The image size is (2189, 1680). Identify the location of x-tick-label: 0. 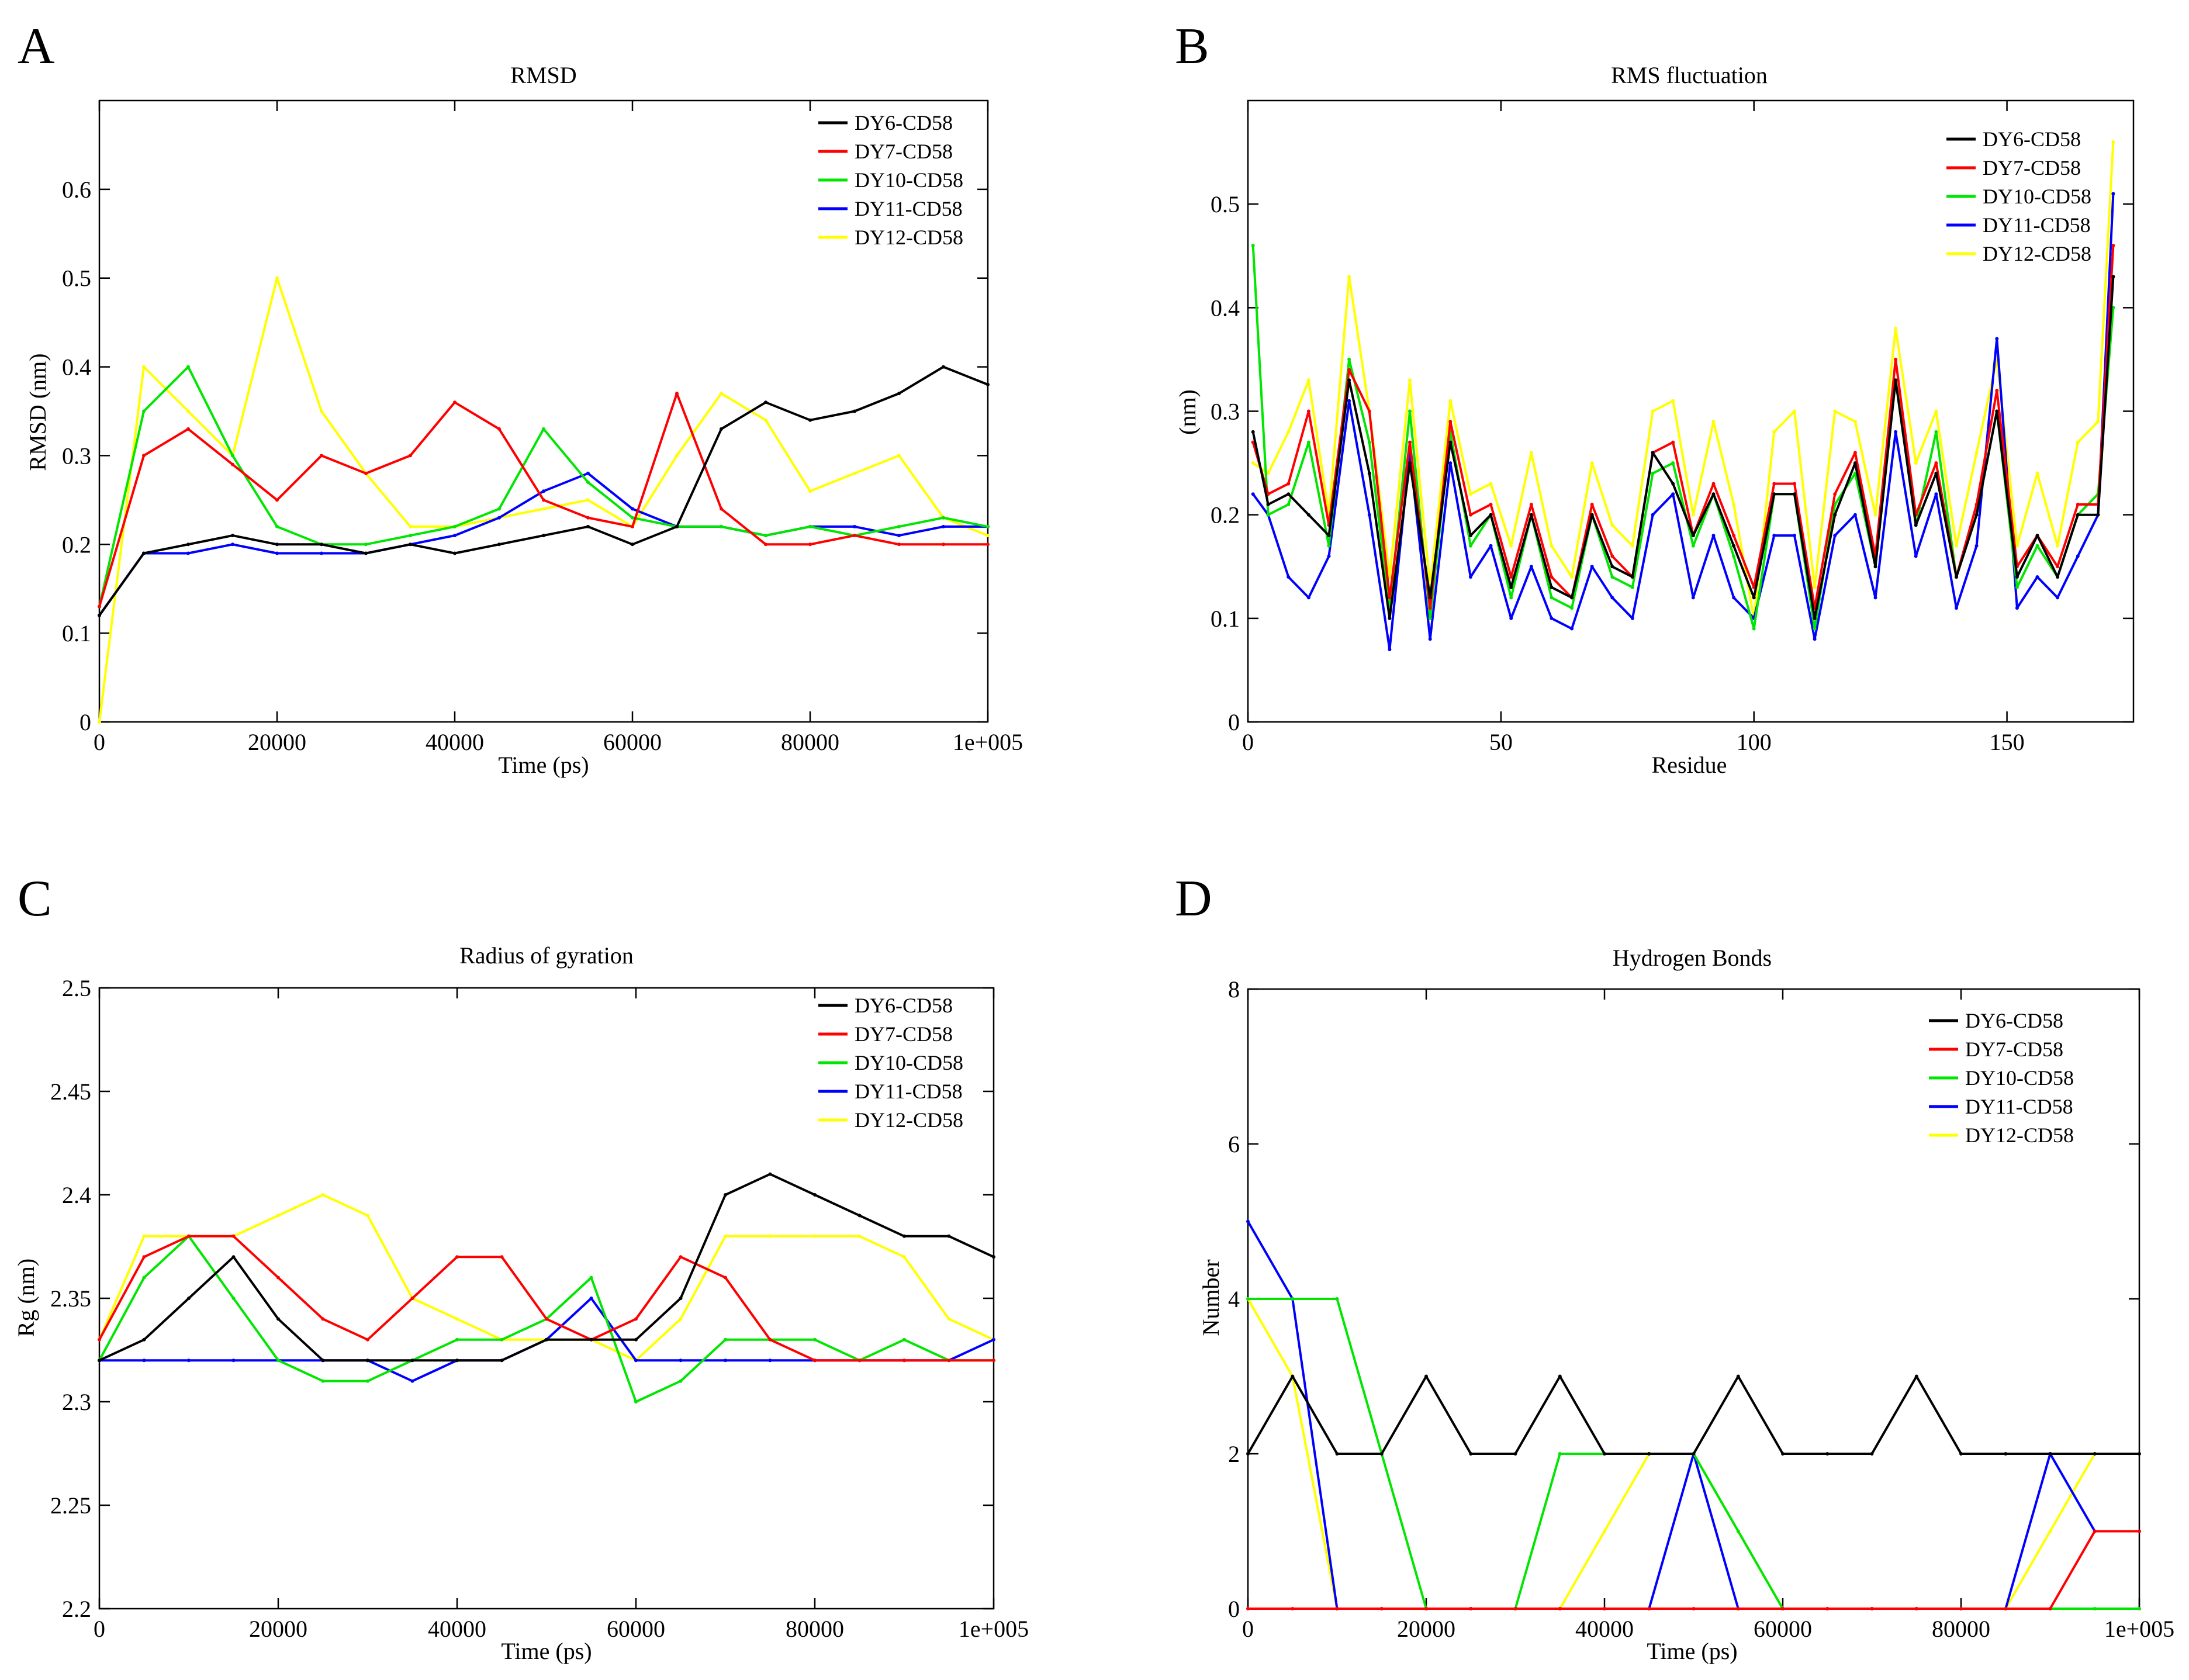
(99, 742).